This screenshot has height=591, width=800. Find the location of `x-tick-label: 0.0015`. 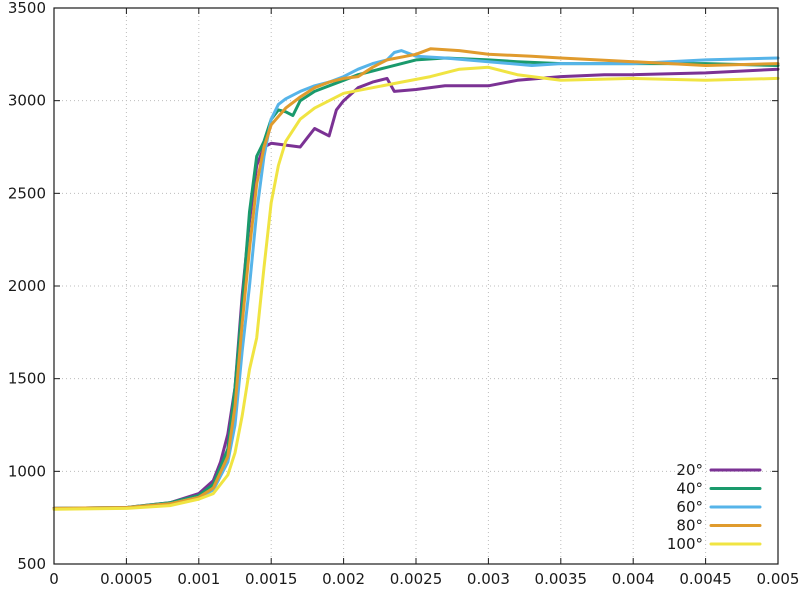

x-tick-label: 0.0015 is located at coordinates (271, 579).